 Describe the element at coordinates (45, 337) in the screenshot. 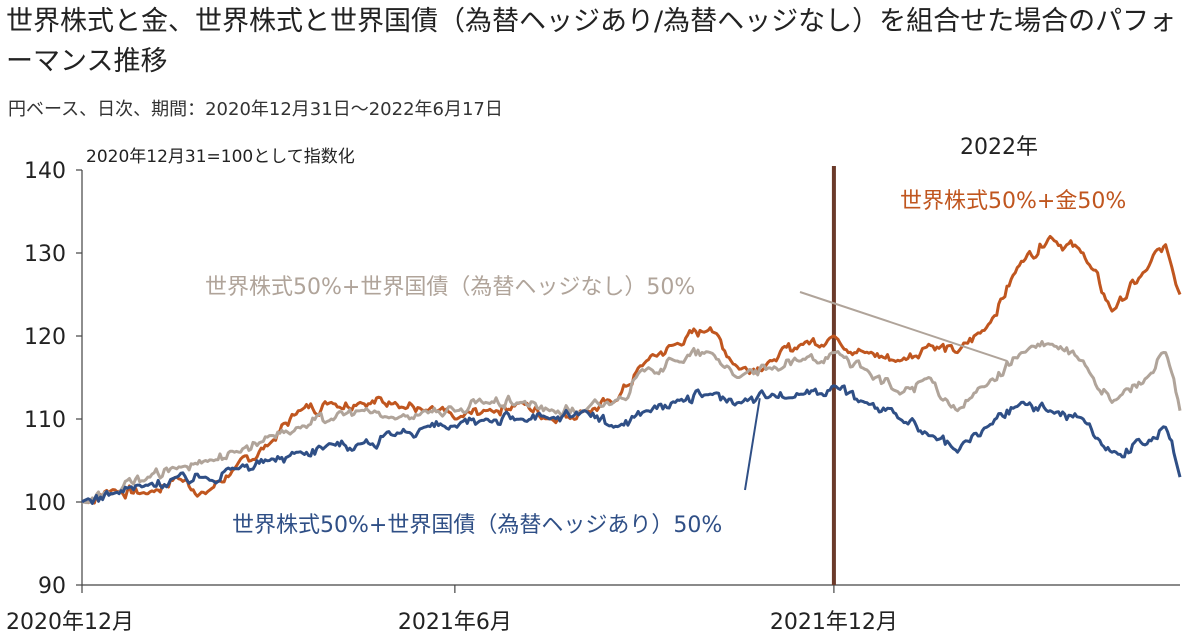

I see `y-tick-label: 120` at that location.